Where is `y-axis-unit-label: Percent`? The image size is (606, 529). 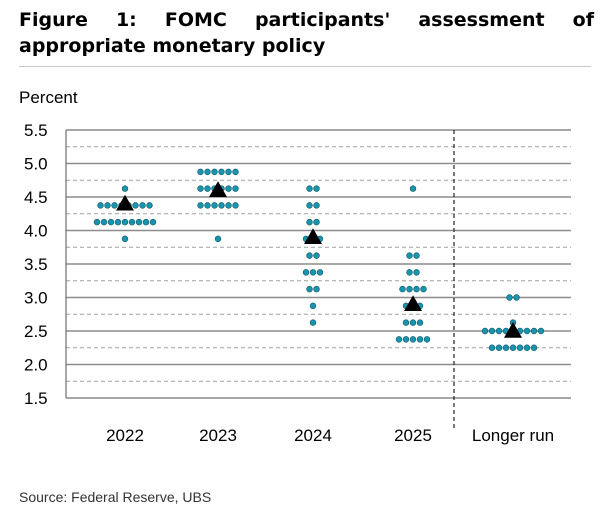
y-axis-unit-label: Percent is located at coordinates (48, 97).